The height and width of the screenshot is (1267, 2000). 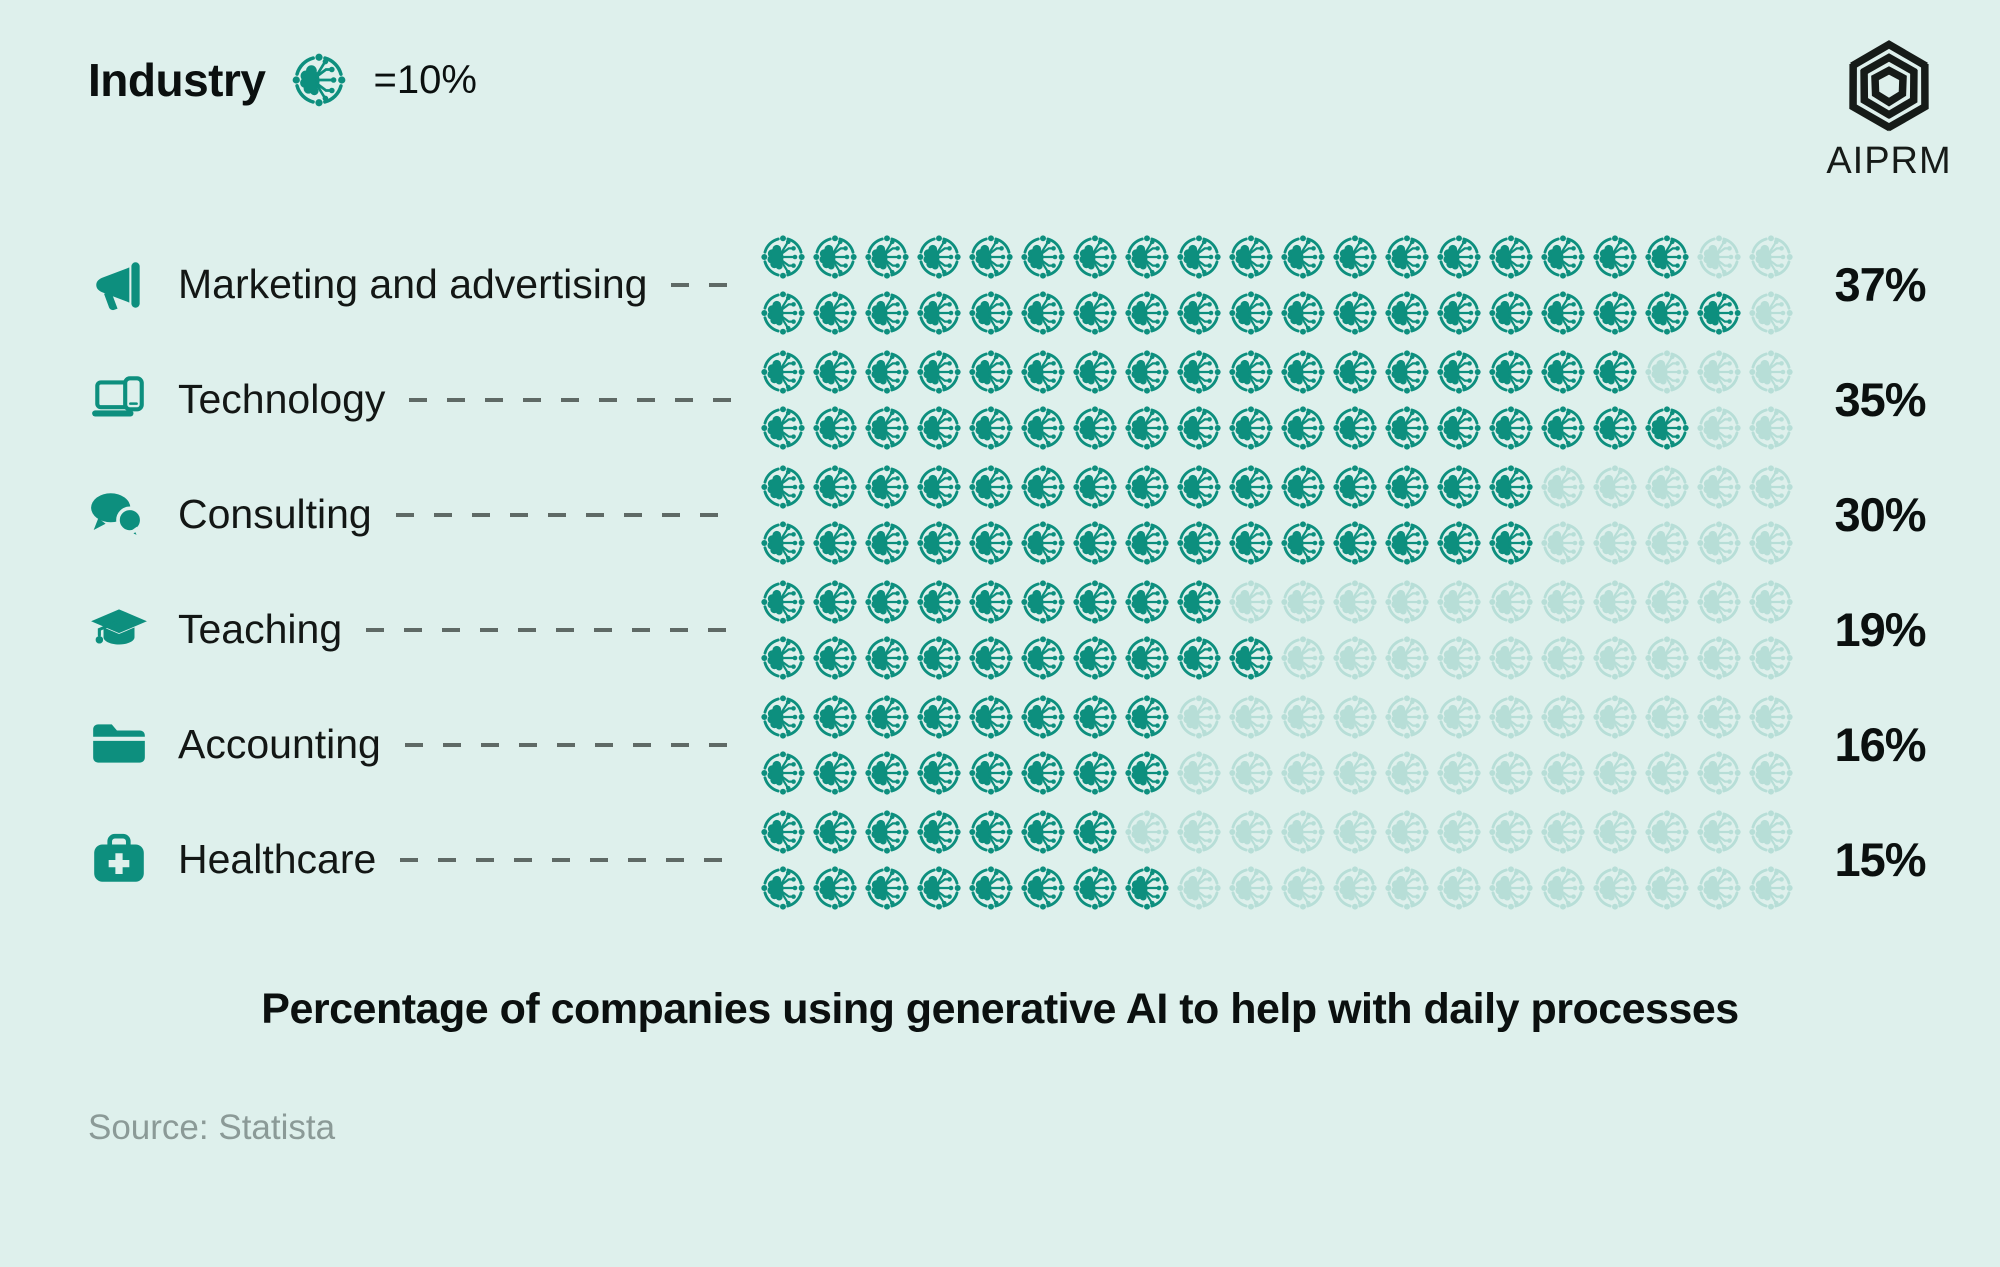 What do you see at coordinates (119, 745) in the screenshot?
I see `folder-icon` at bounding box center [119, 745].